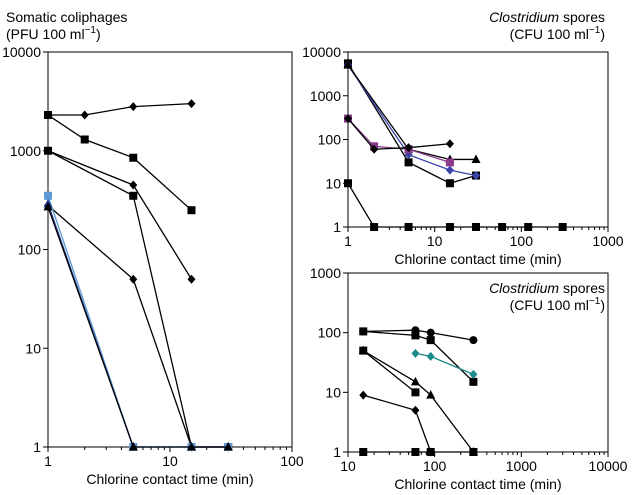 The width and height of the screenshot is (636, 495). Describe the element at coordinates (473, 340) in the screenshot. I see `data-point-circle` at that location.